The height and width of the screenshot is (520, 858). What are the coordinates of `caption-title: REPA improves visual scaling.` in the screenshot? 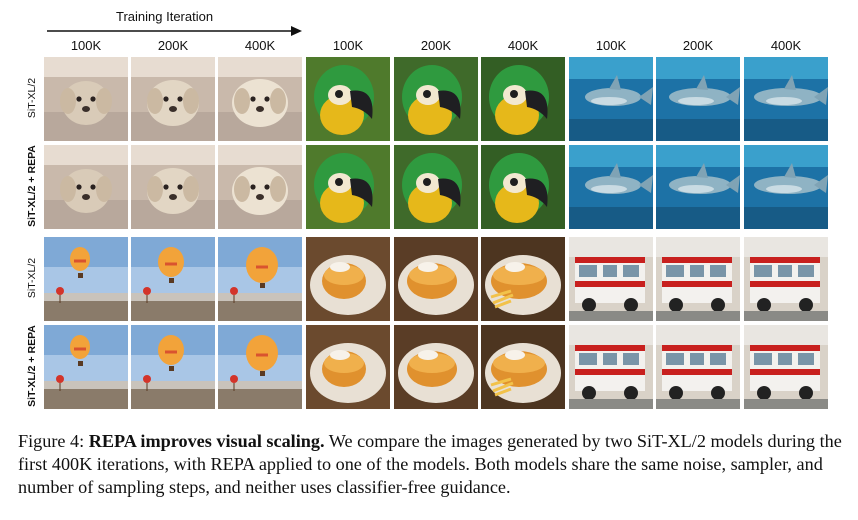 It's located at (206, 441).